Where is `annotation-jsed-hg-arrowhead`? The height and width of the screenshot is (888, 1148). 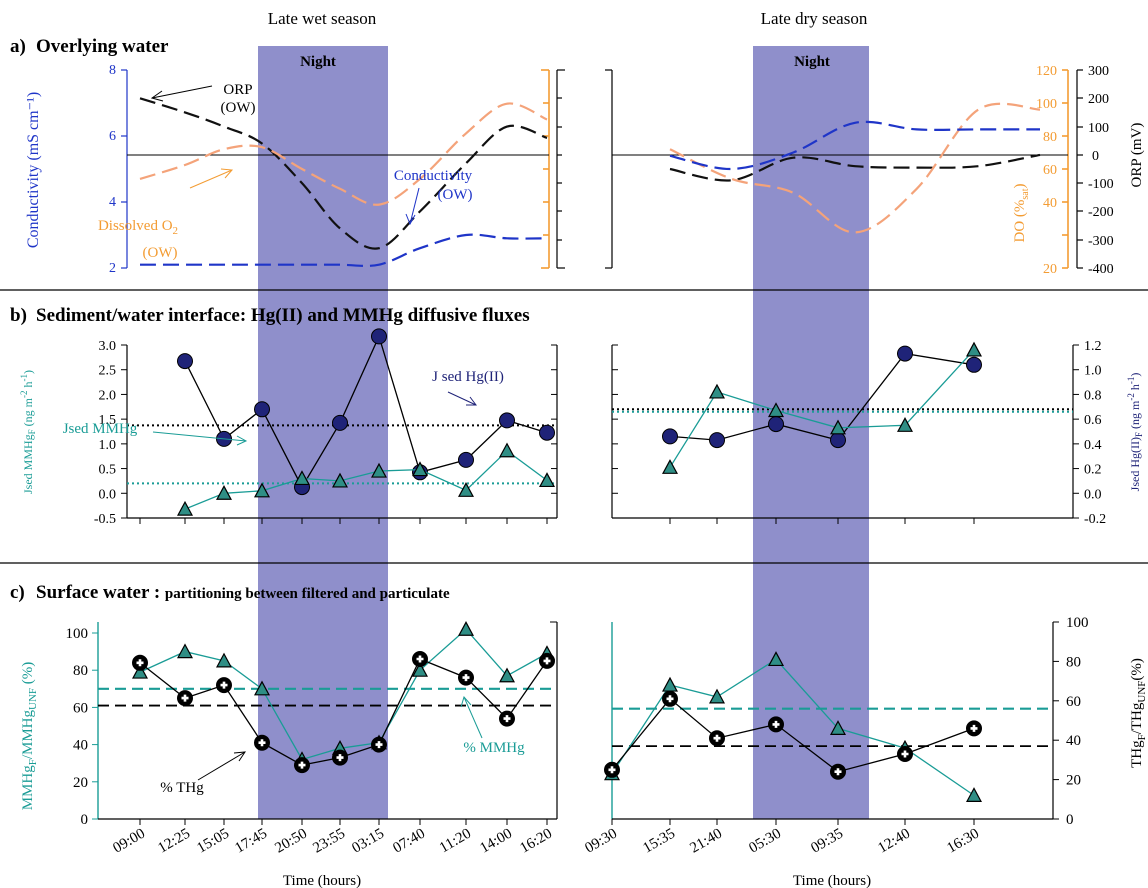 annotation-jsed-hg-arrowhead is located at coordinates (471, 401).